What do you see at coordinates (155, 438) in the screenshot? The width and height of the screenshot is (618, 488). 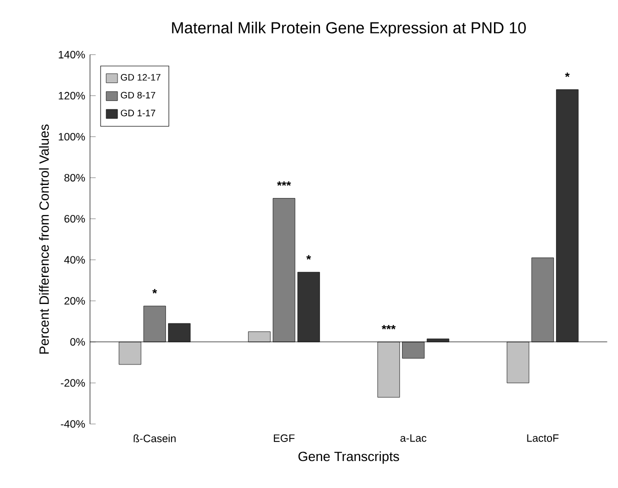 I see `x-tick-label: ß-Casein` at bounding box center [155, 438].